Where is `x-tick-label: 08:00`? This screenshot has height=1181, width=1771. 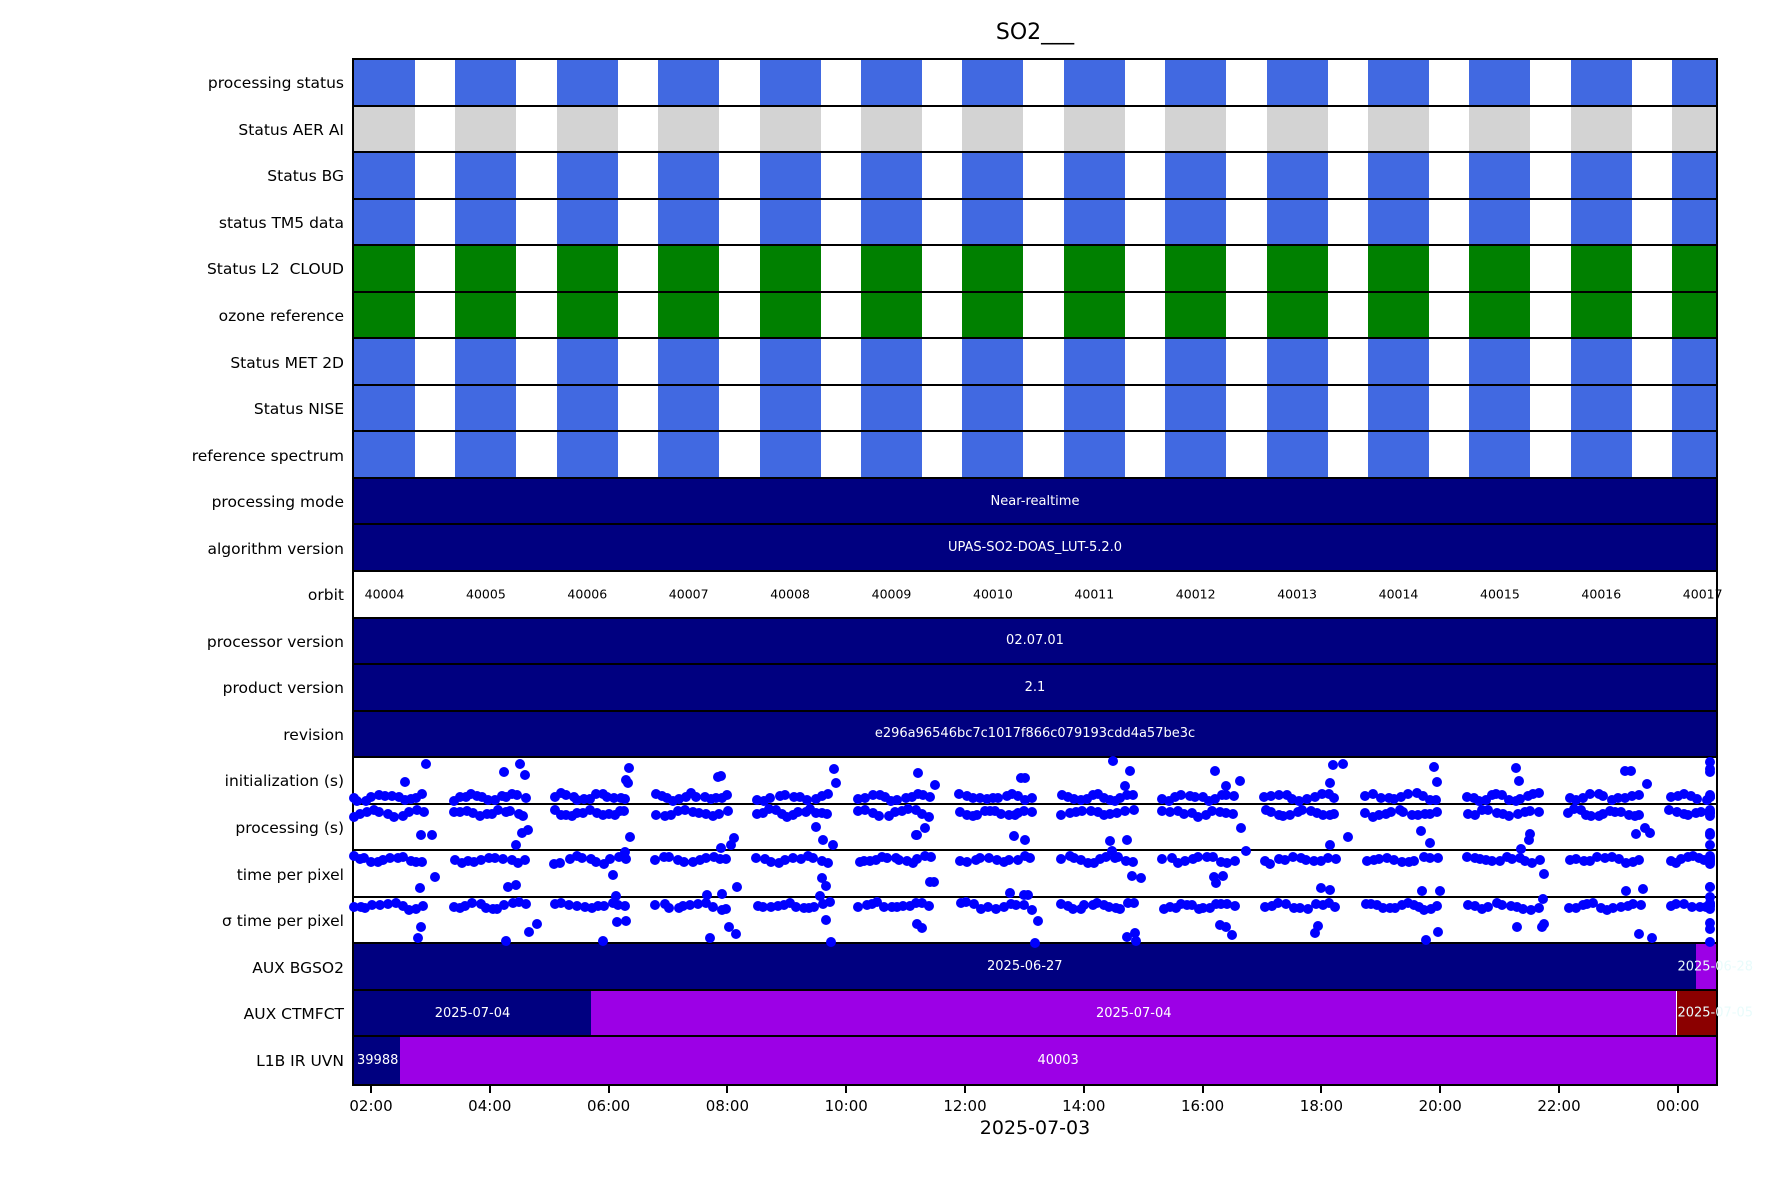 x-tick-label: 08:00 is located at coordinates (727, 1106).